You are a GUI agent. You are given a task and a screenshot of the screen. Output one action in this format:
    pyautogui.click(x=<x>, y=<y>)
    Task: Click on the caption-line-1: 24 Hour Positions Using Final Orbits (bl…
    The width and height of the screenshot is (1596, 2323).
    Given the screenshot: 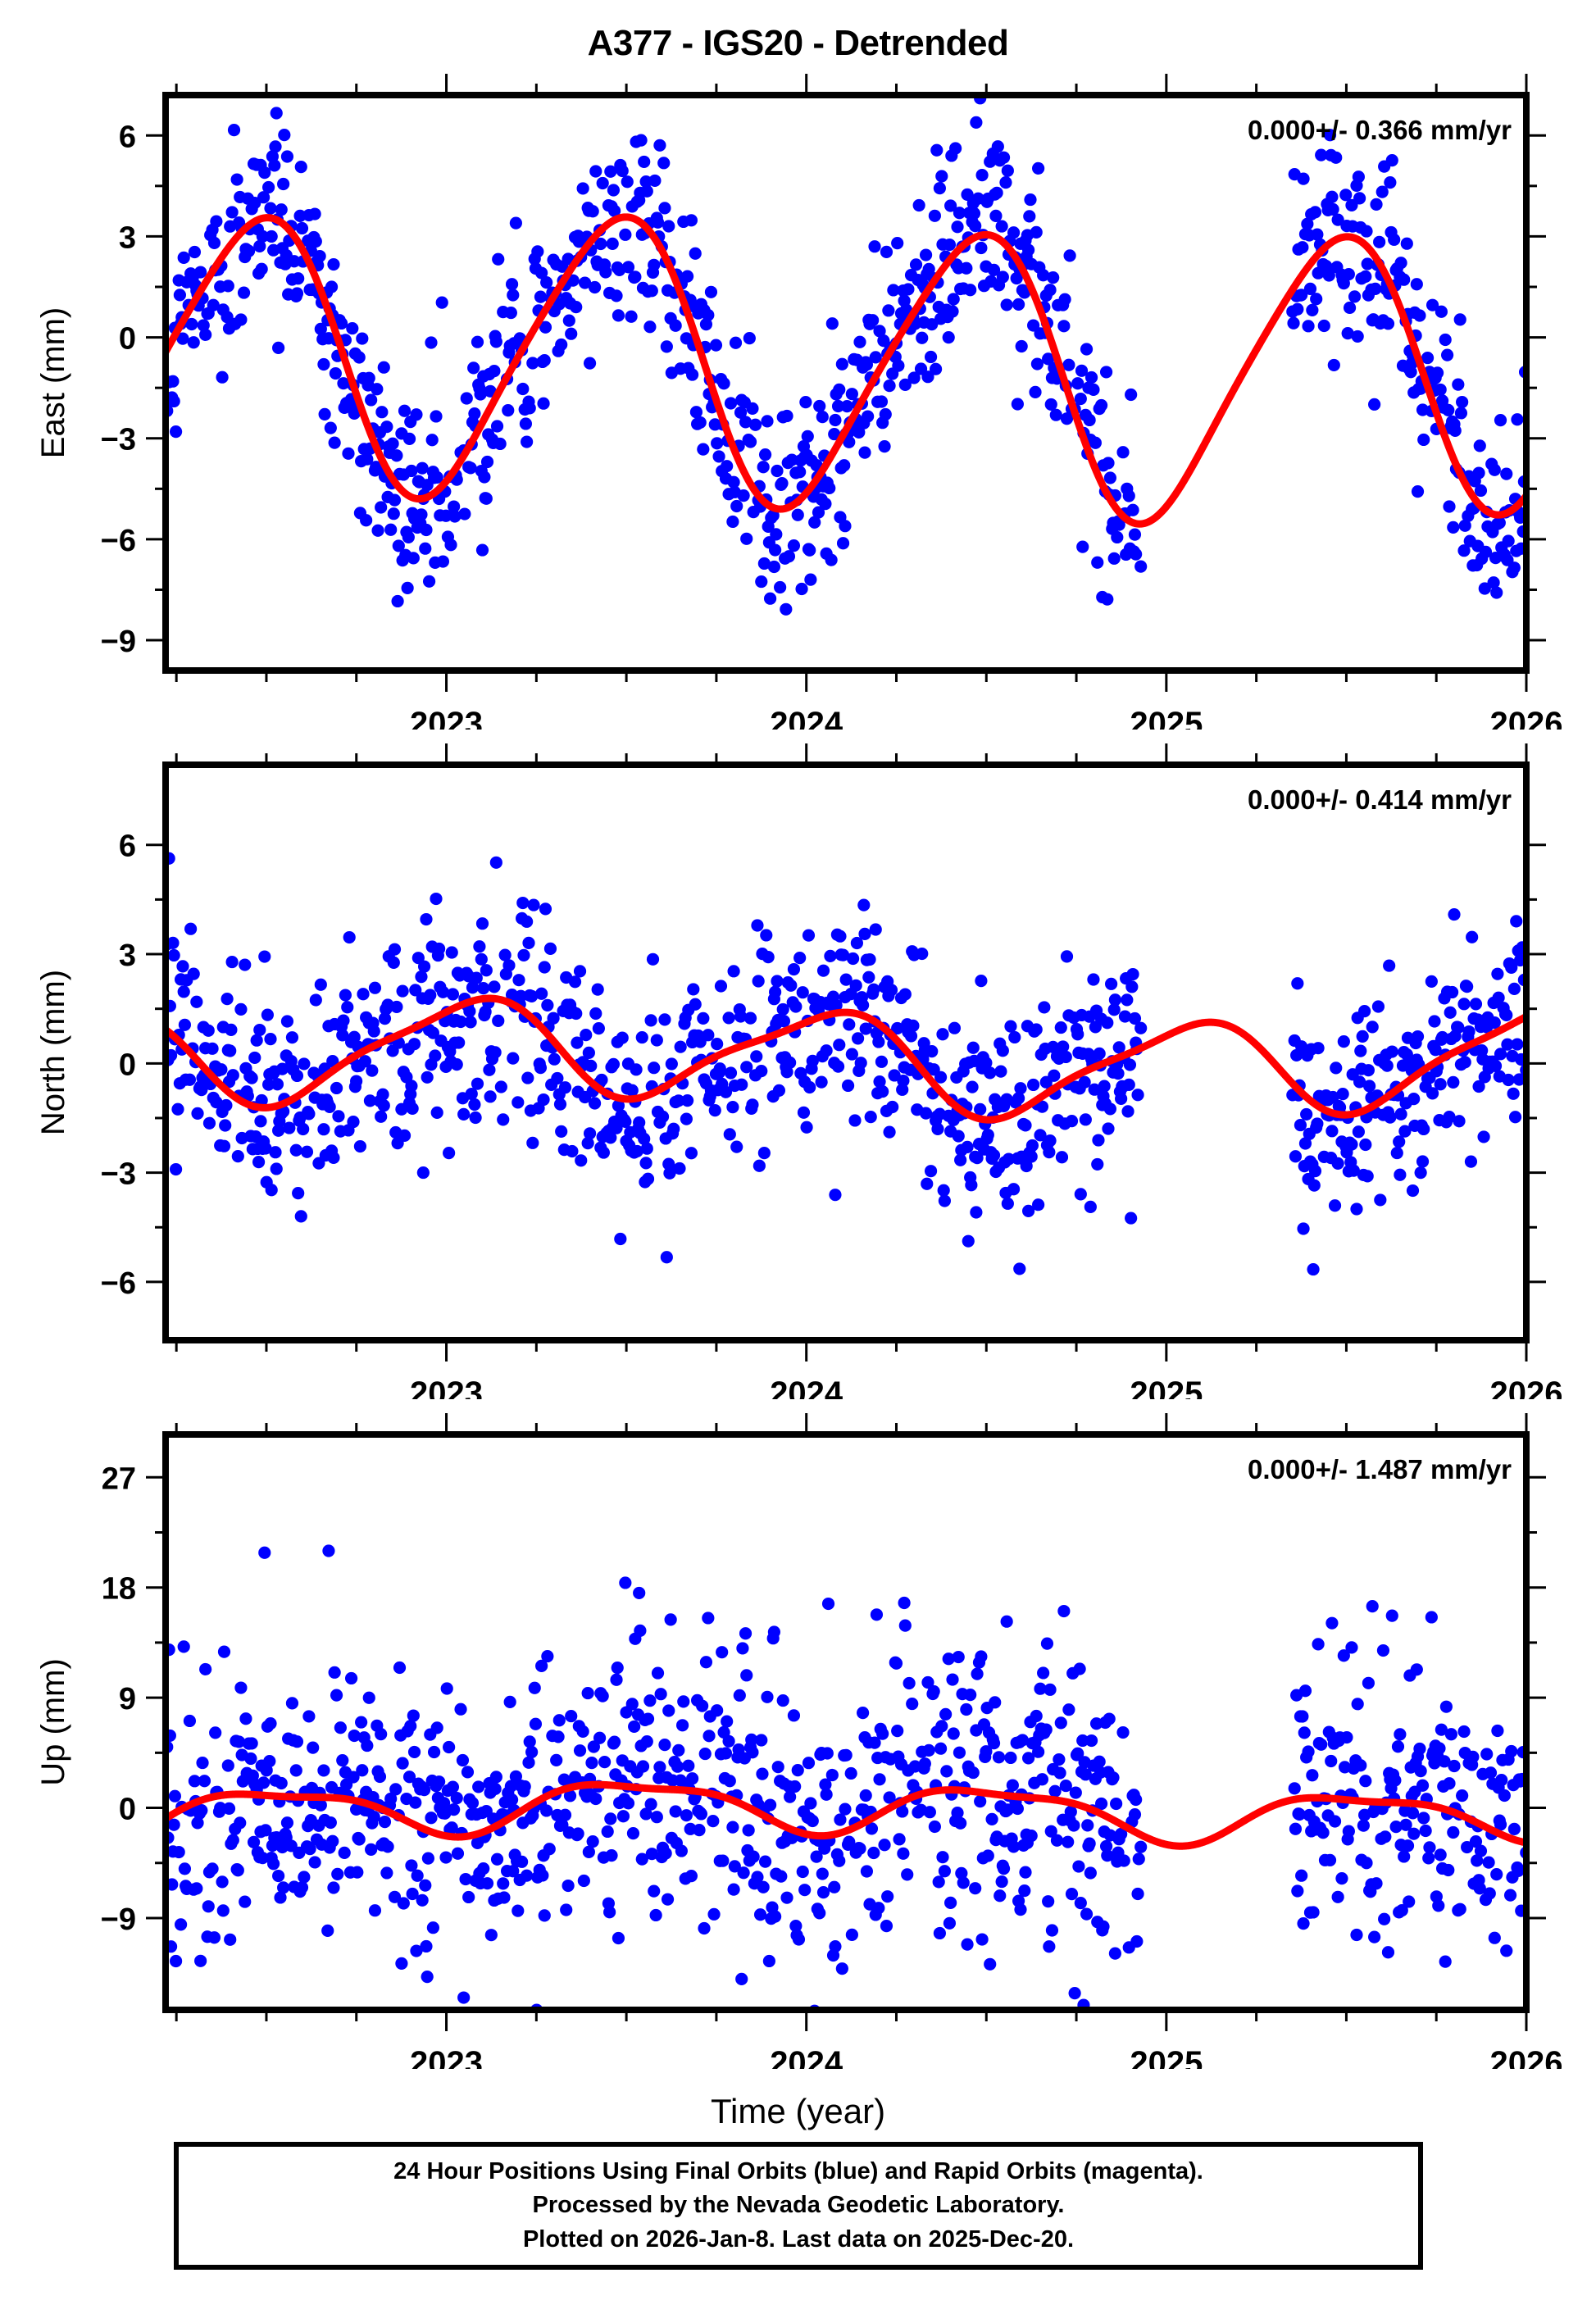 What is the action you would take?
    pyautogui.click(x=798, y=2171)
    